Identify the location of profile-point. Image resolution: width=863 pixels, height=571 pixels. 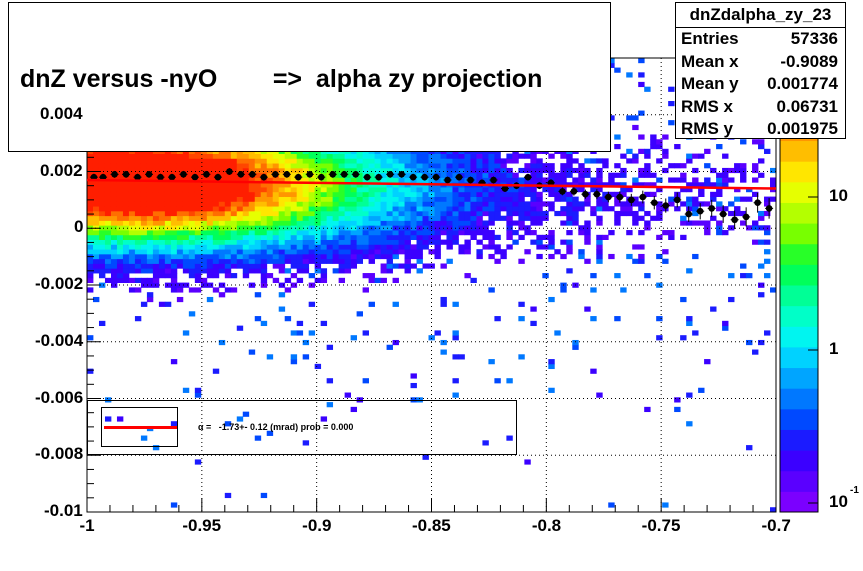
(620, 197).